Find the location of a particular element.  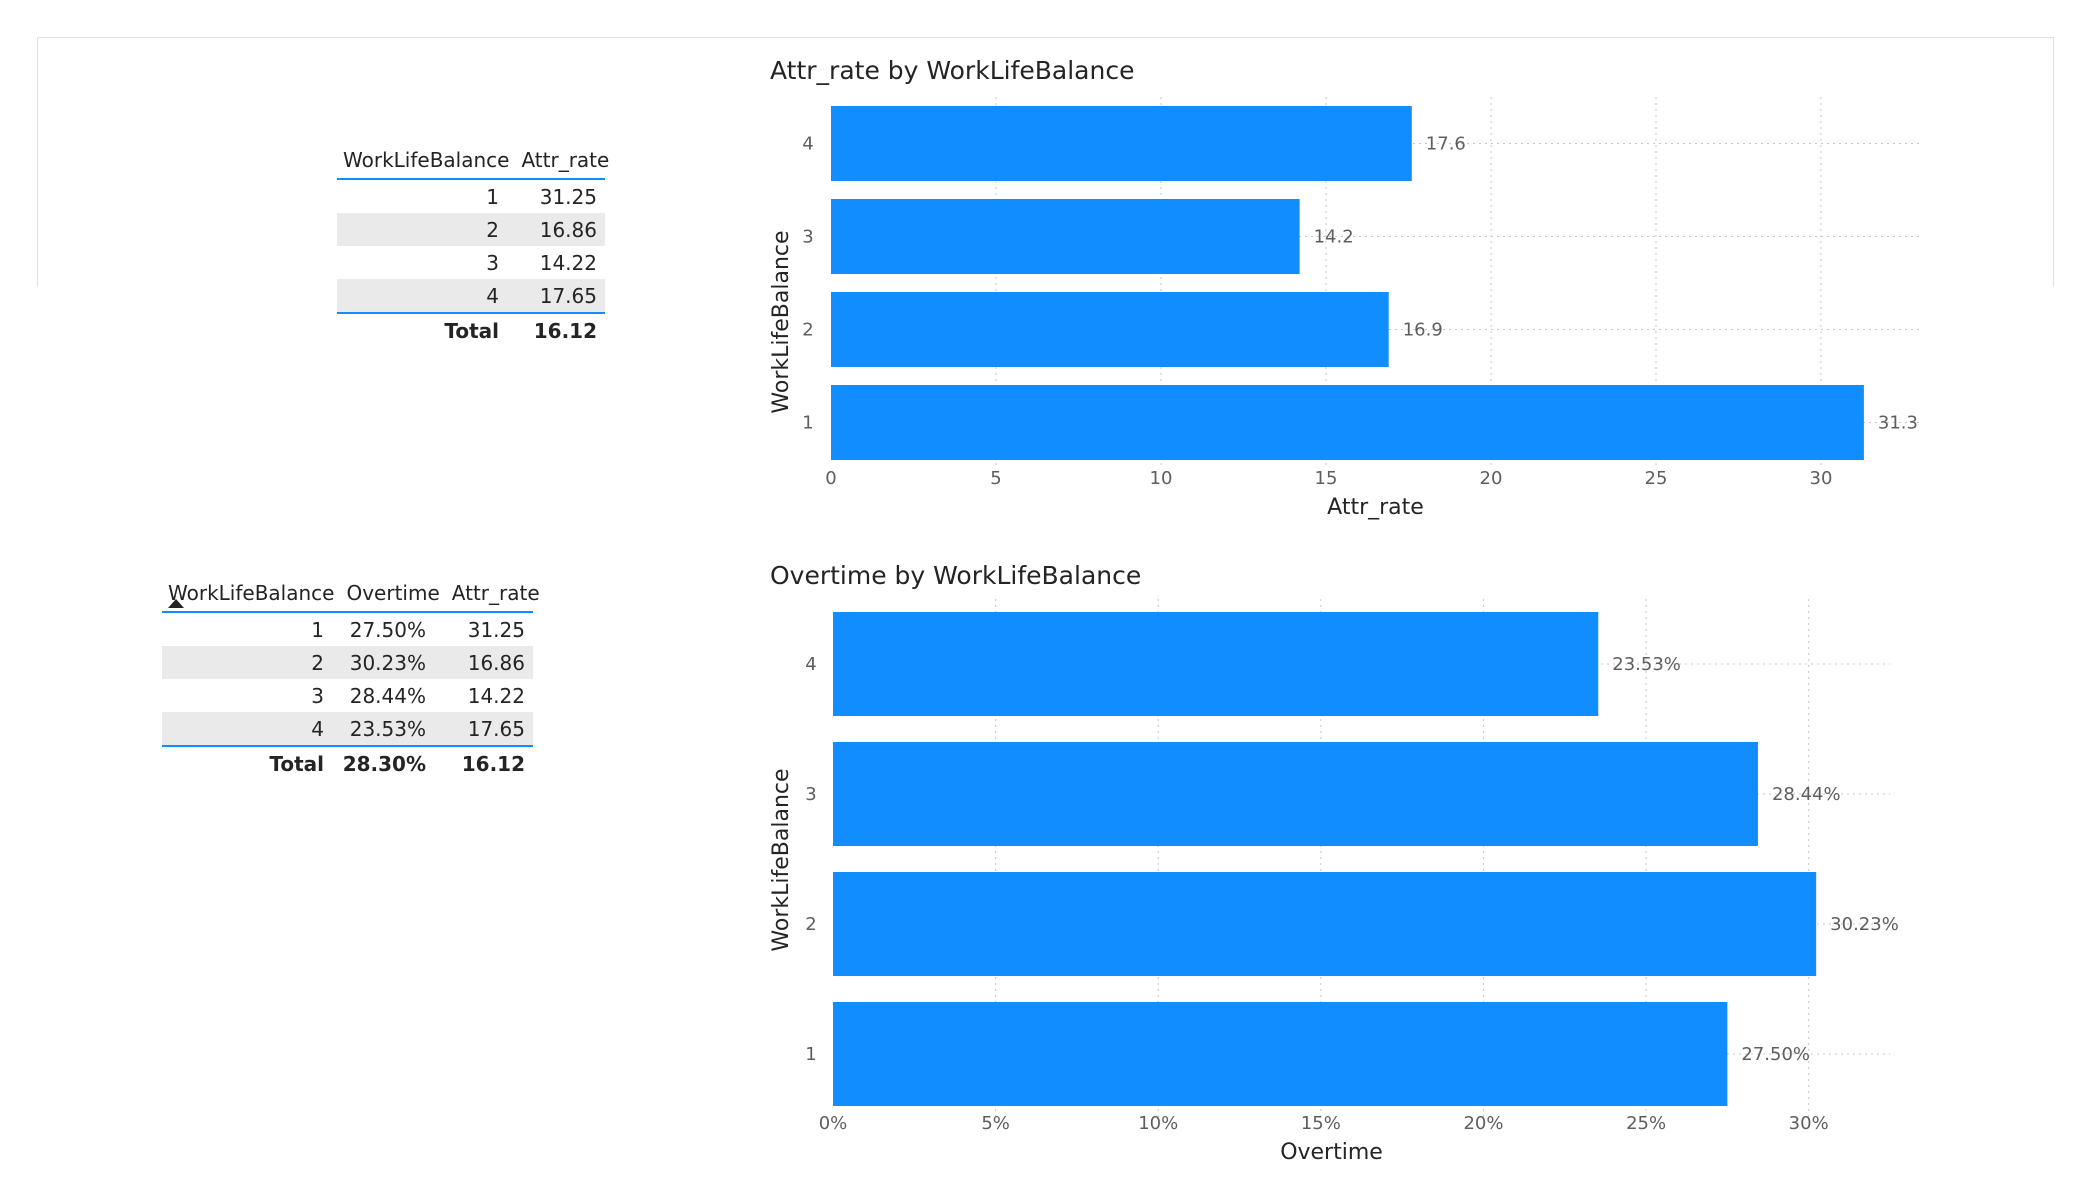

frame-right-line is located at coordinates (2053, 162).